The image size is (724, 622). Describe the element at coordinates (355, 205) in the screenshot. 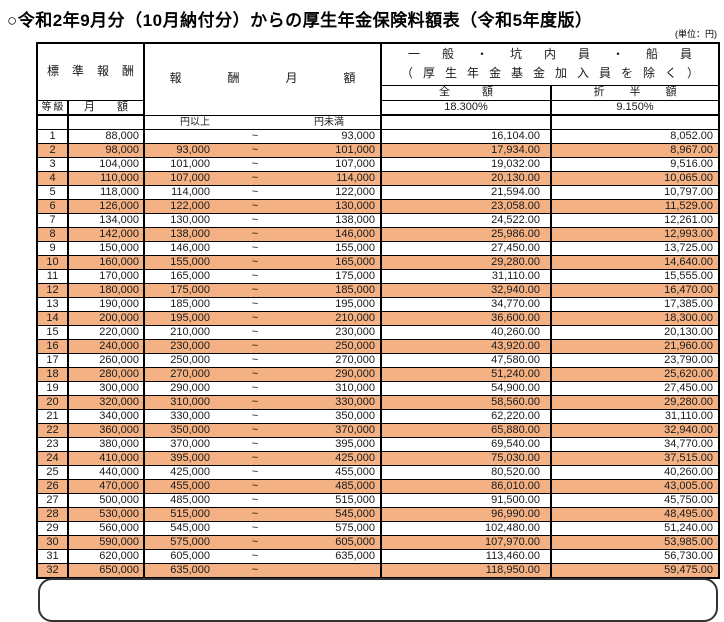

I see `range-upper-value: 130,000` at that location.